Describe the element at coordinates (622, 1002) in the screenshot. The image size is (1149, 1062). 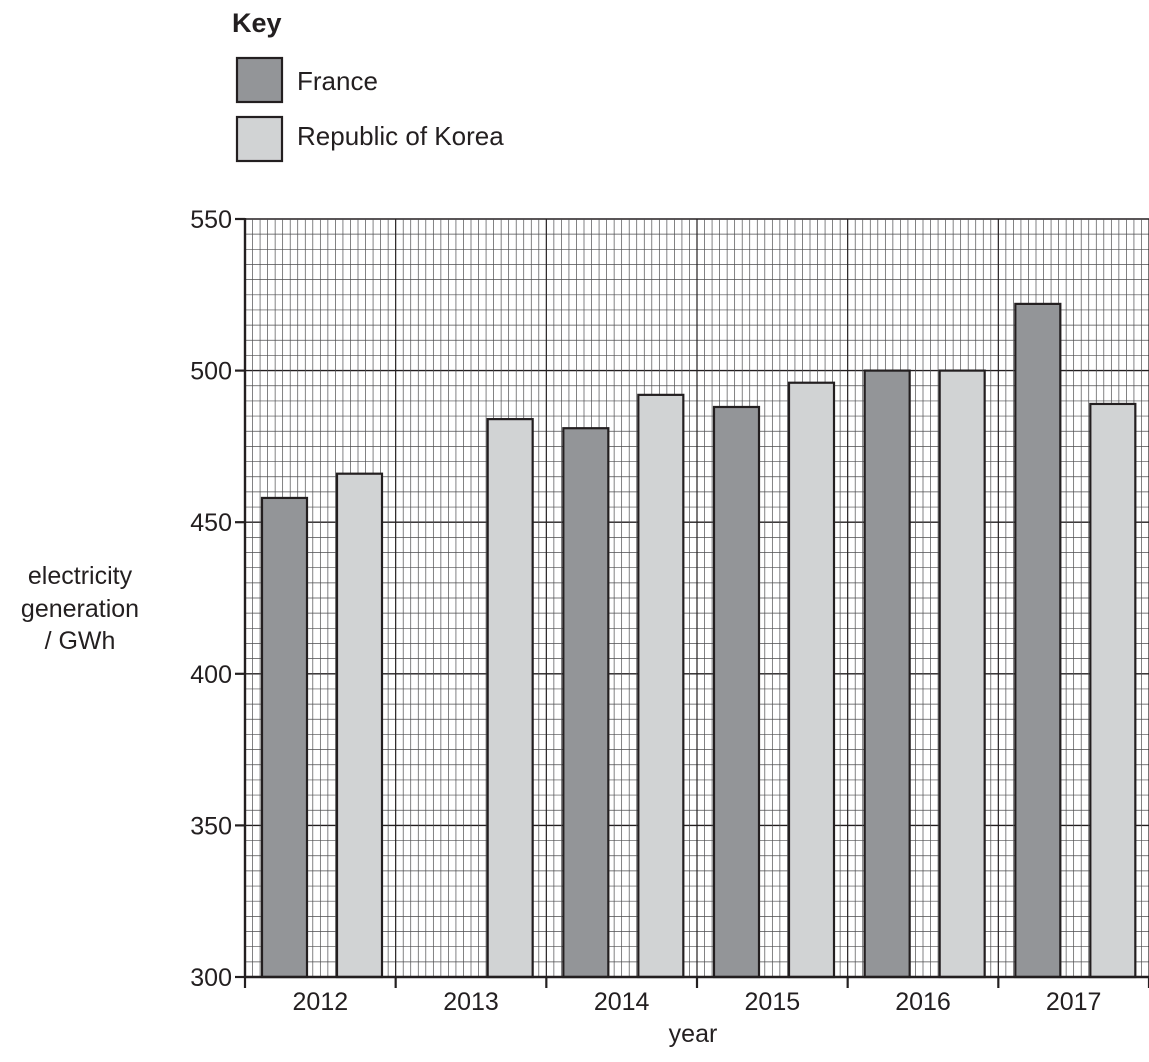
I see `x-tick-label-2014: 2014` at that location.